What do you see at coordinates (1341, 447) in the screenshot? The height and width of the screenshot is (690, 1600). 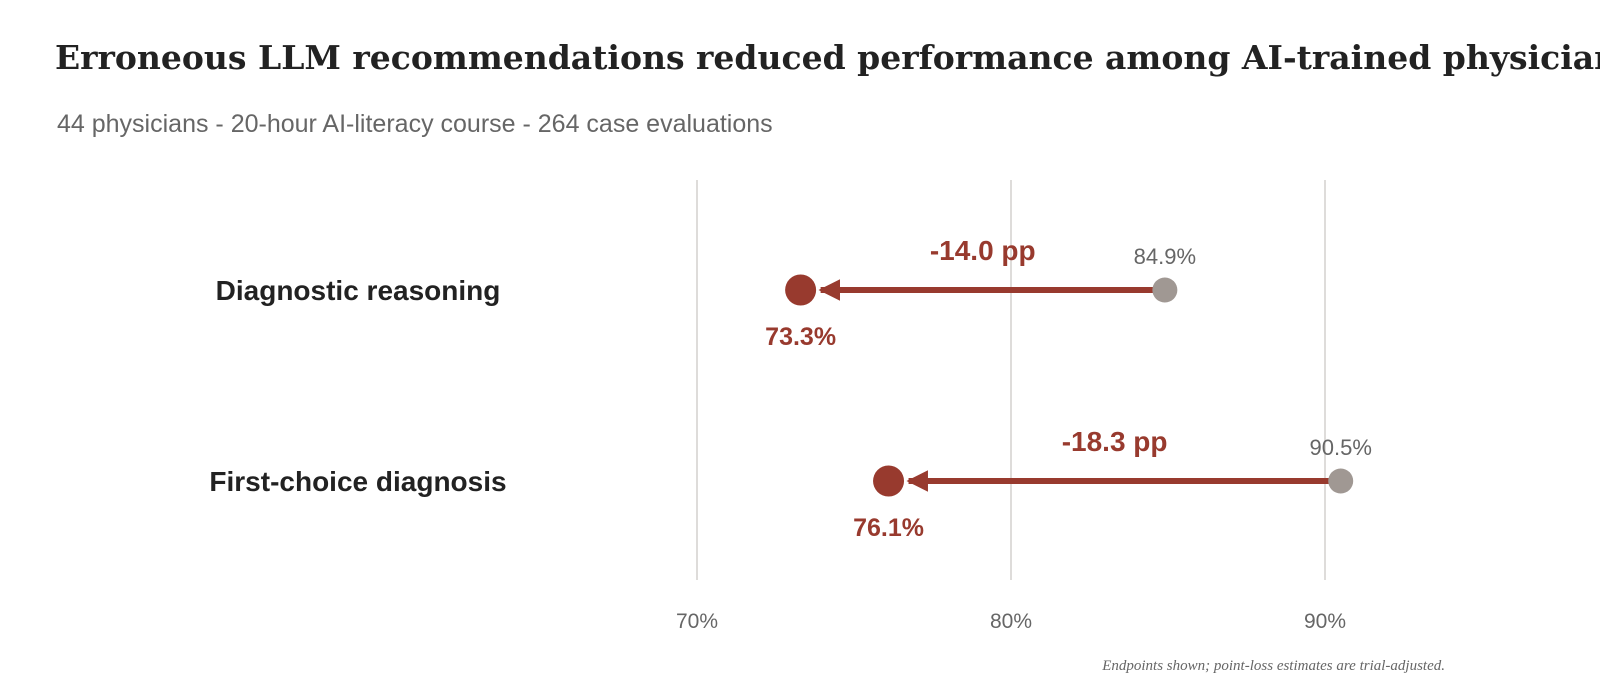 I see `before-value-label: 90.5%` at bounding box center [1341, 447].